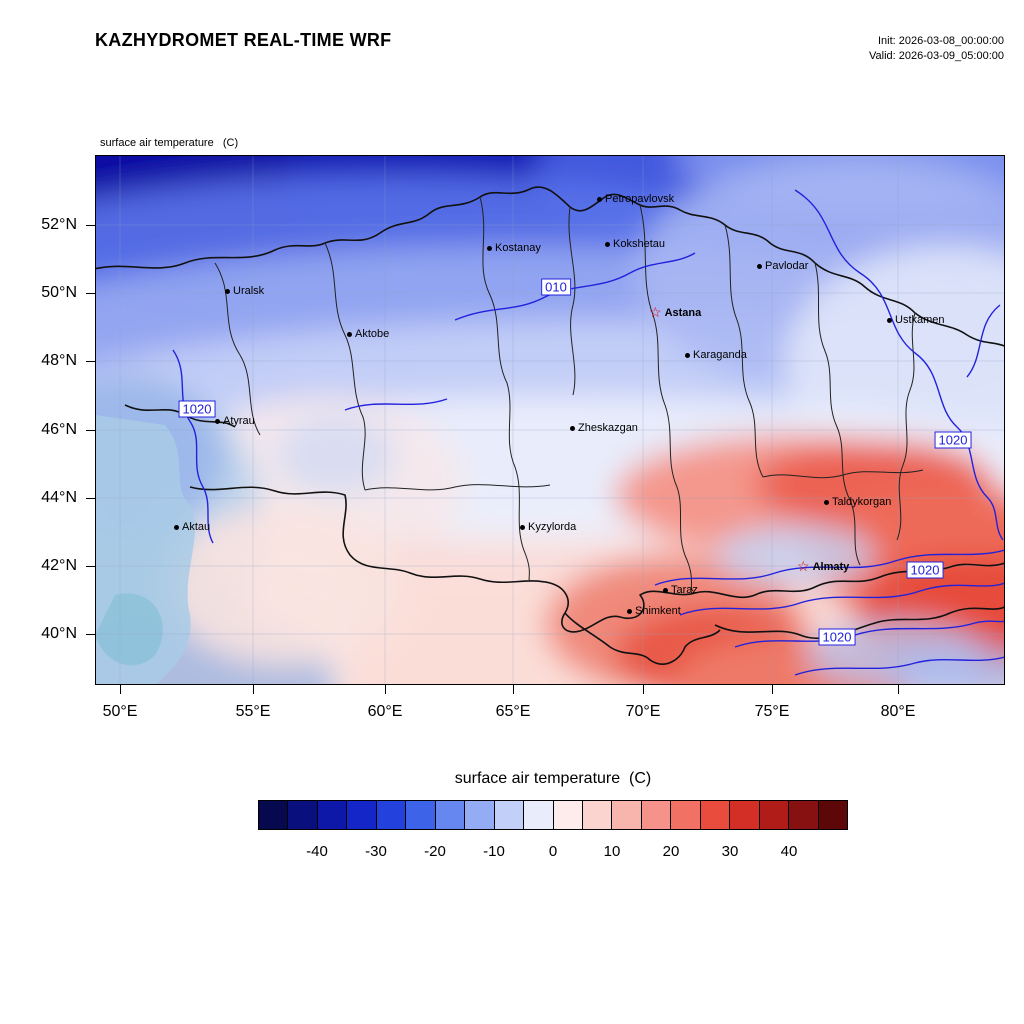  Describe the element at coordinates (317, 851) in the screenshot. I see `colorbar-tick-label: -40` at that location.